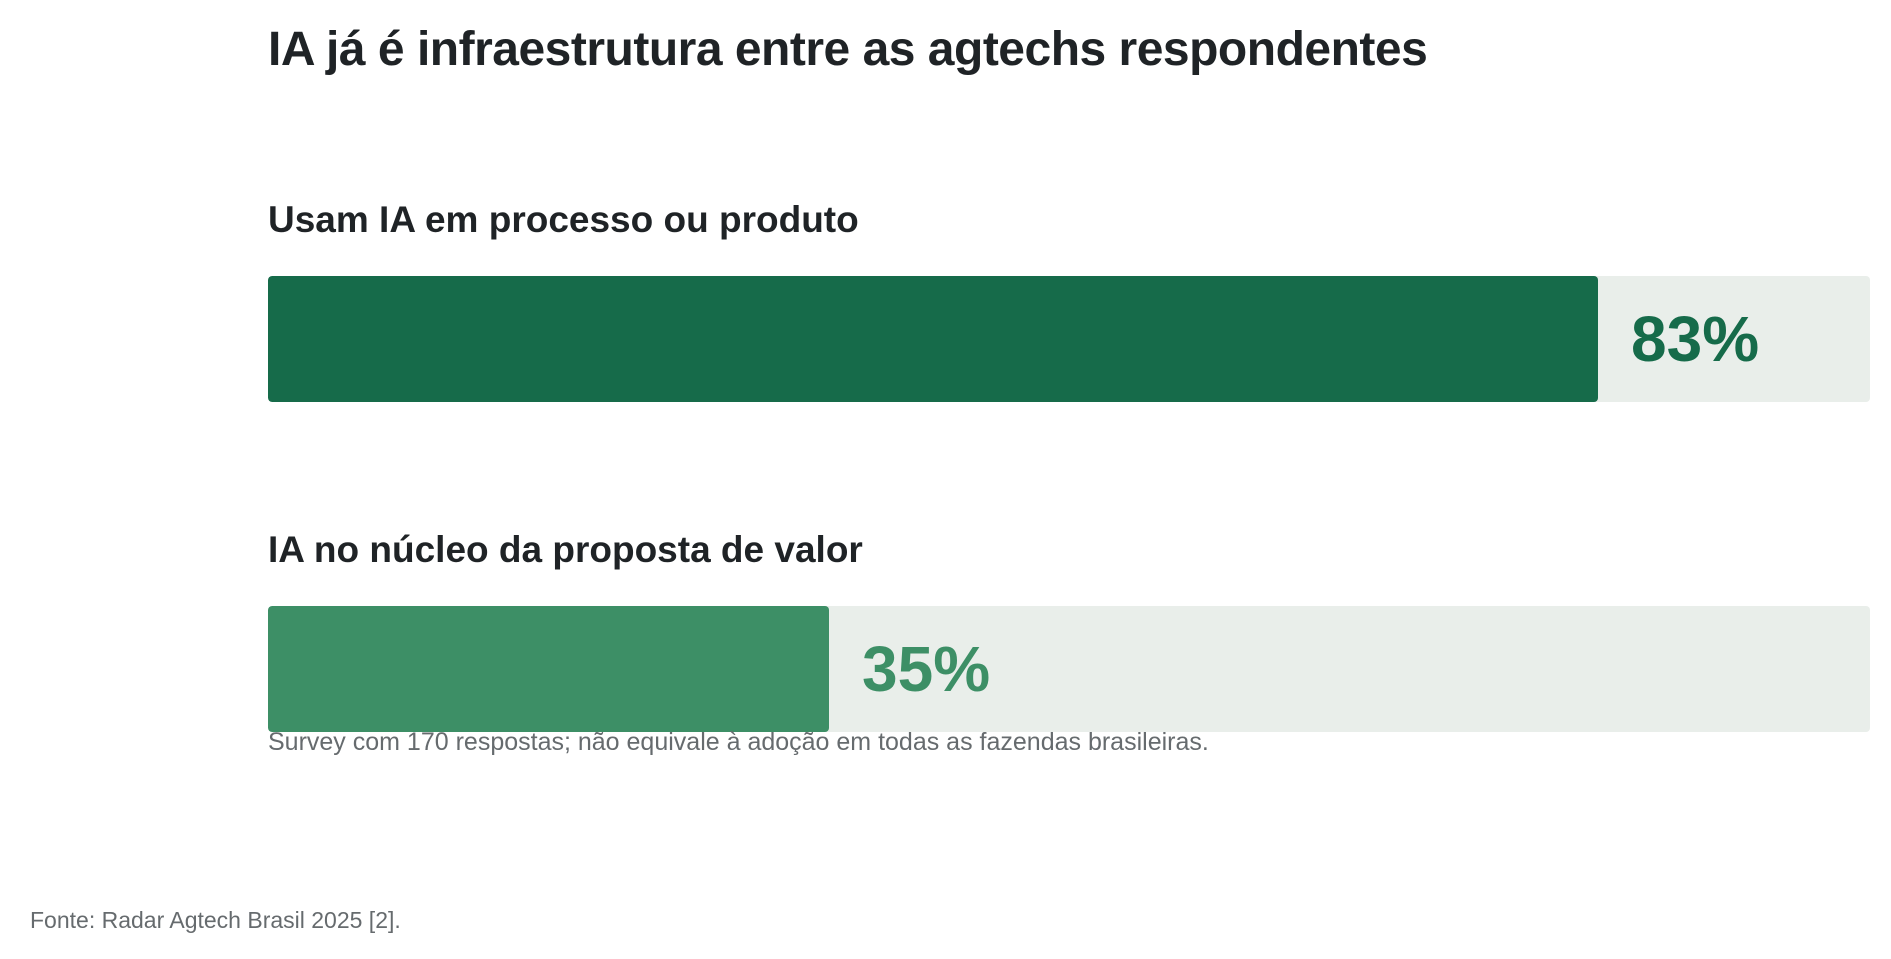  What do you see at coordinates (1695, 339) in the screenshot?
I see `value-label-usam-ia: 83%` at bounding box center [1695, 339].